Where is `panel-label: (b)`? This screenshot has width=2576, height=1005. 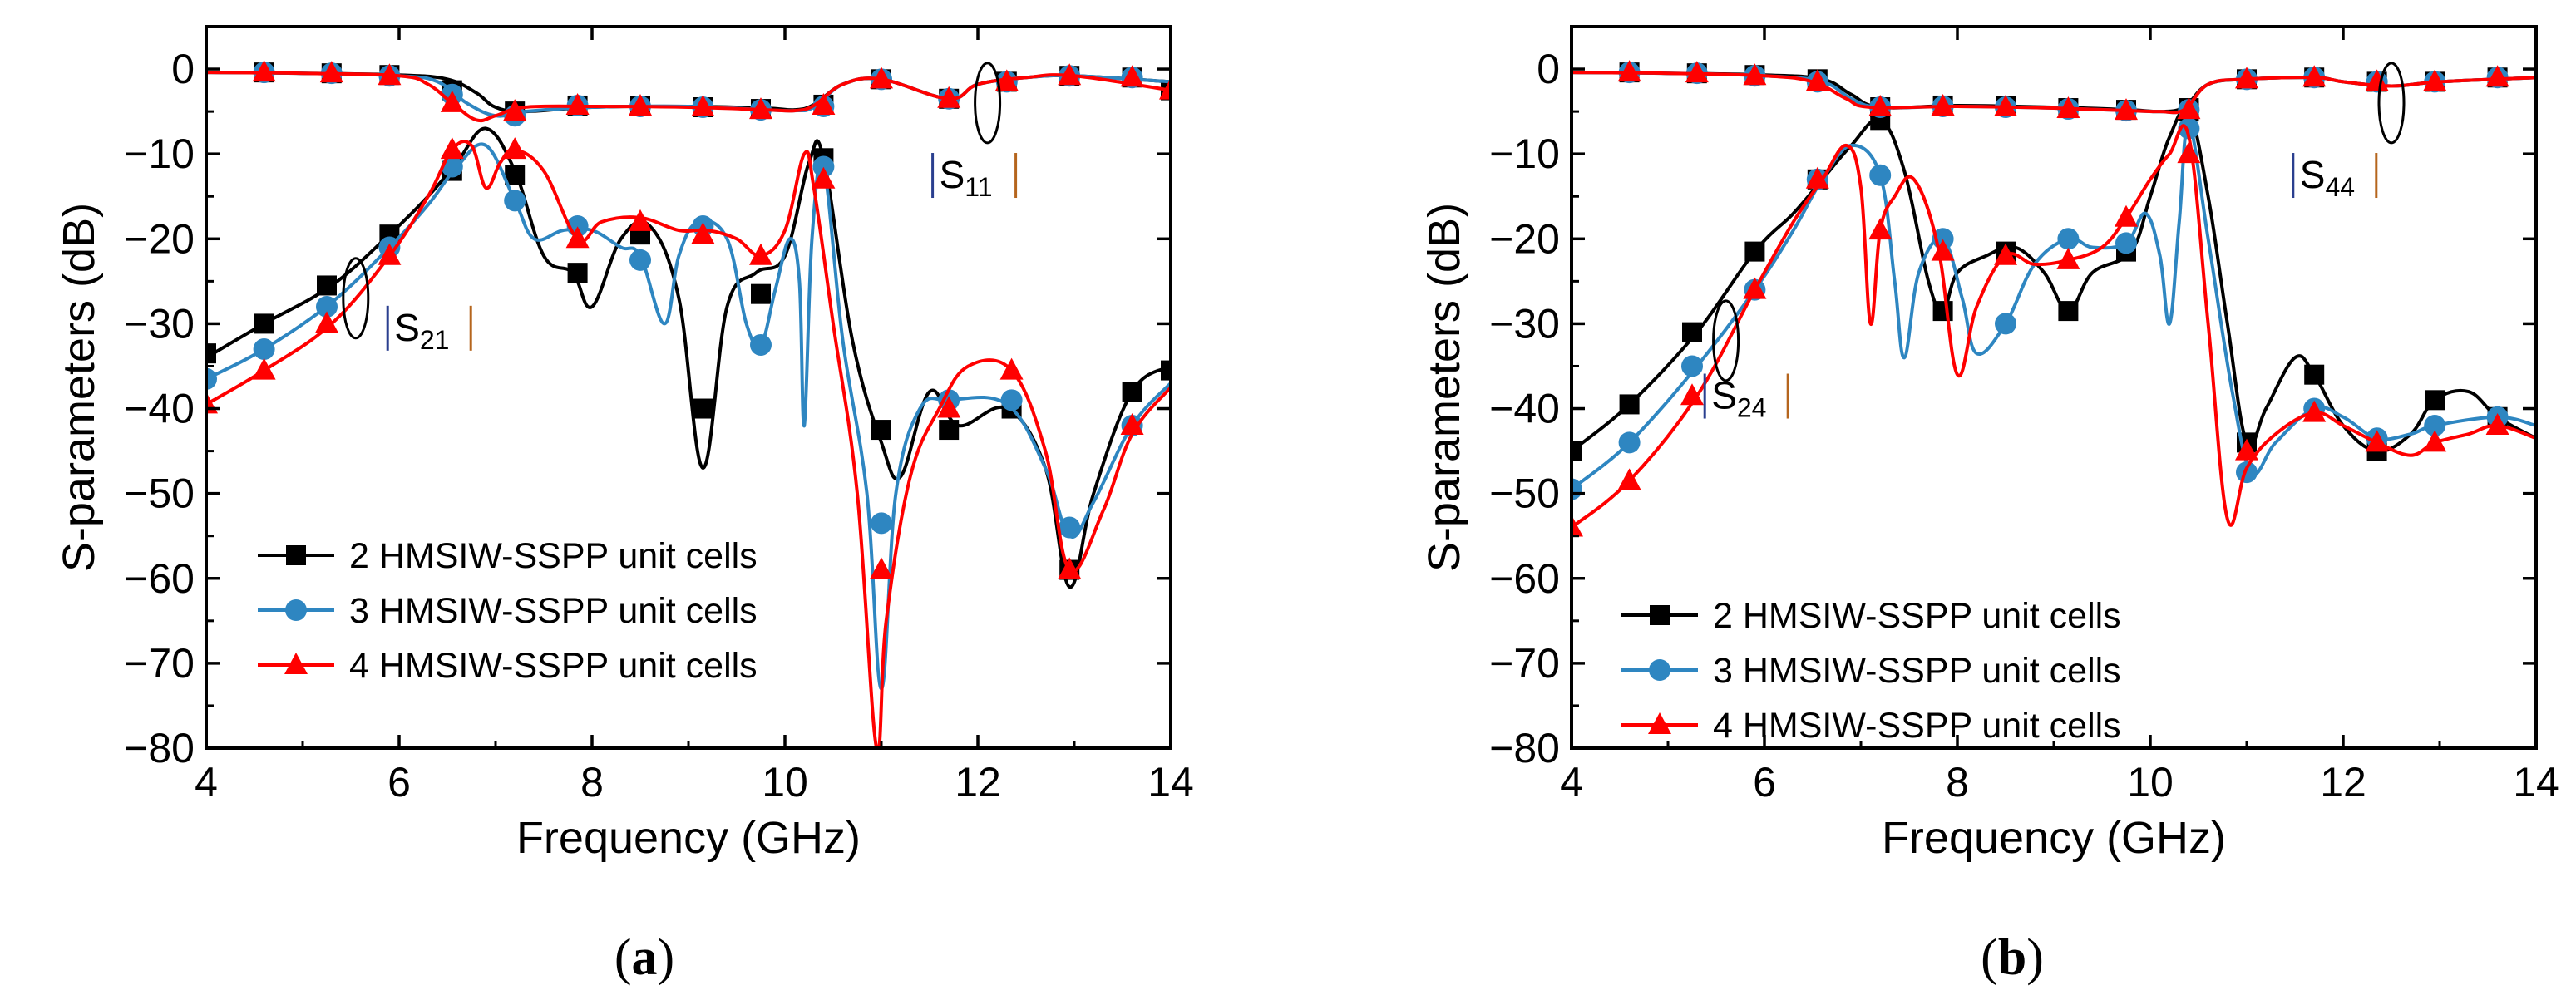
panel-label: (b) is located at coordinates (2012, 957).